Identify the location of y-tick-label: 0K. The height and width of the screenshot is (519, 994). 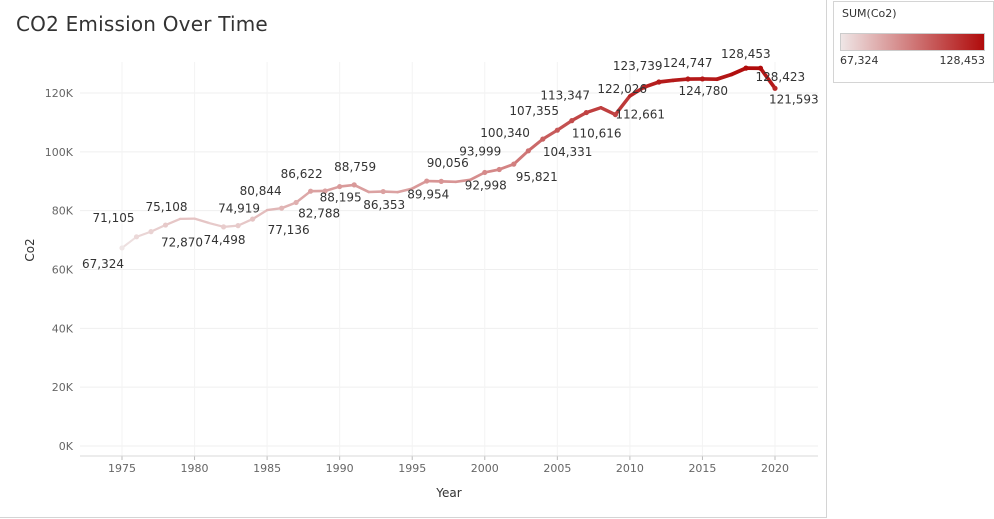
(66, 446).